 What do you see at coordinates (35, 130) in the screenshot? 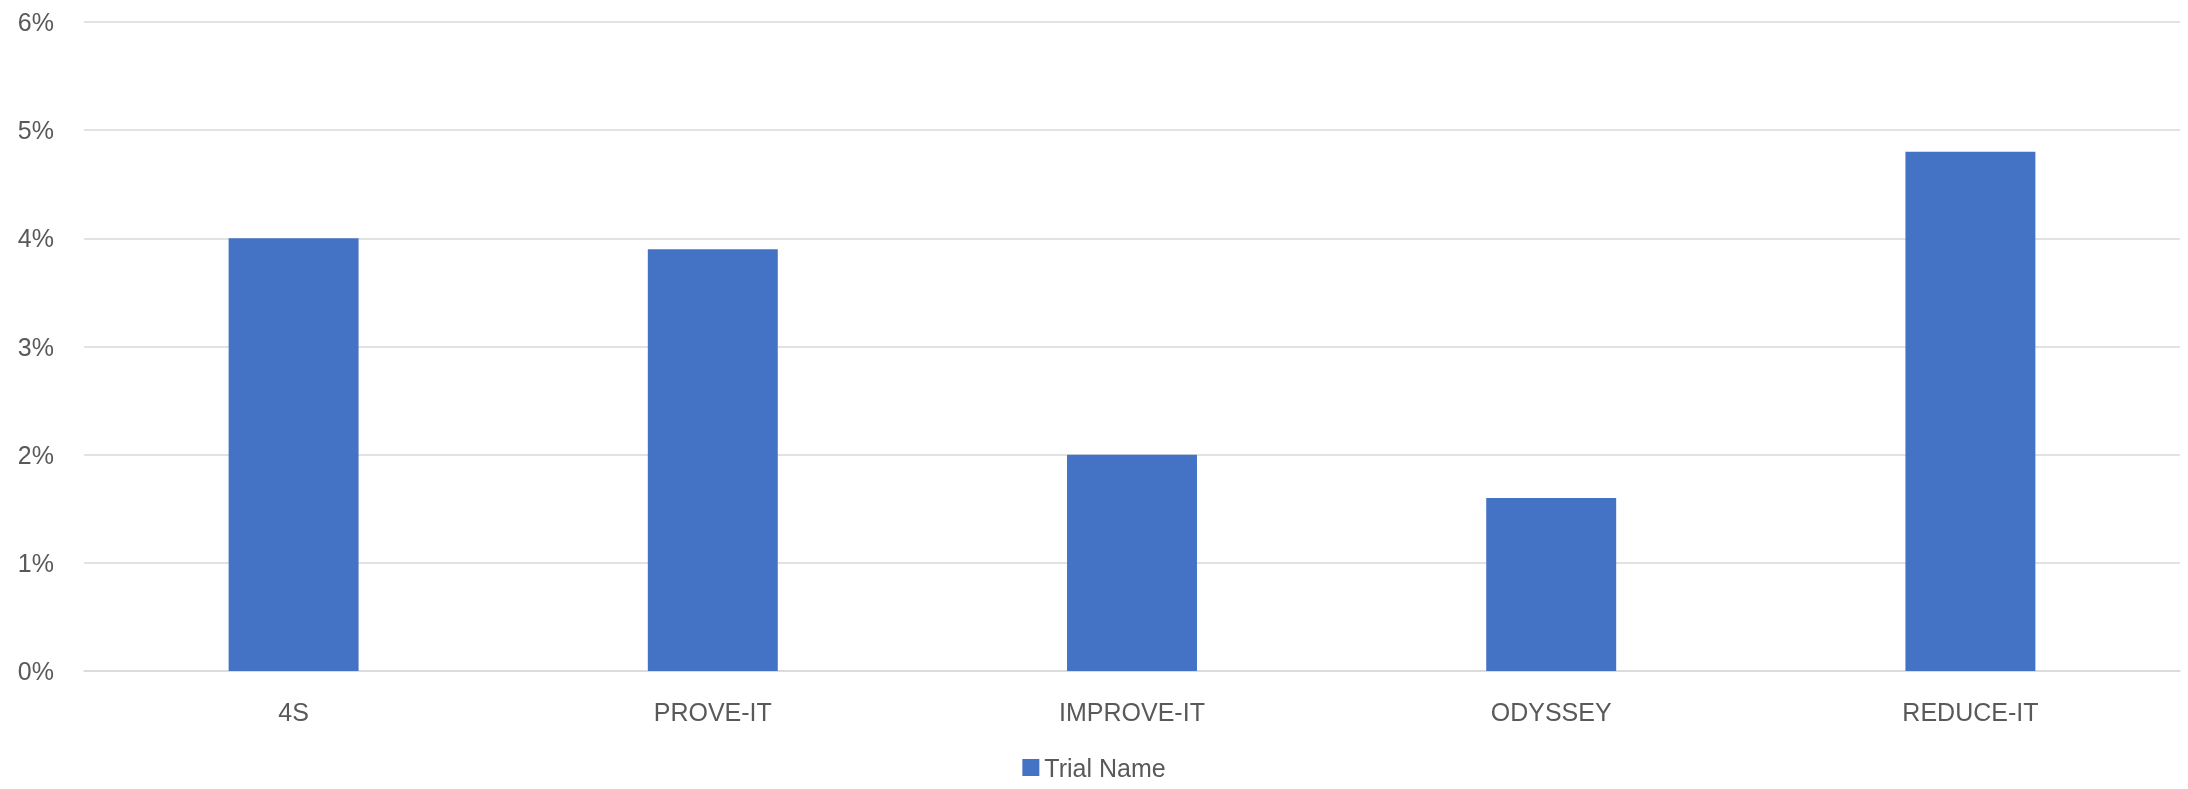
I see `y-tick-label: 5%` at bounding box center [35, 130].